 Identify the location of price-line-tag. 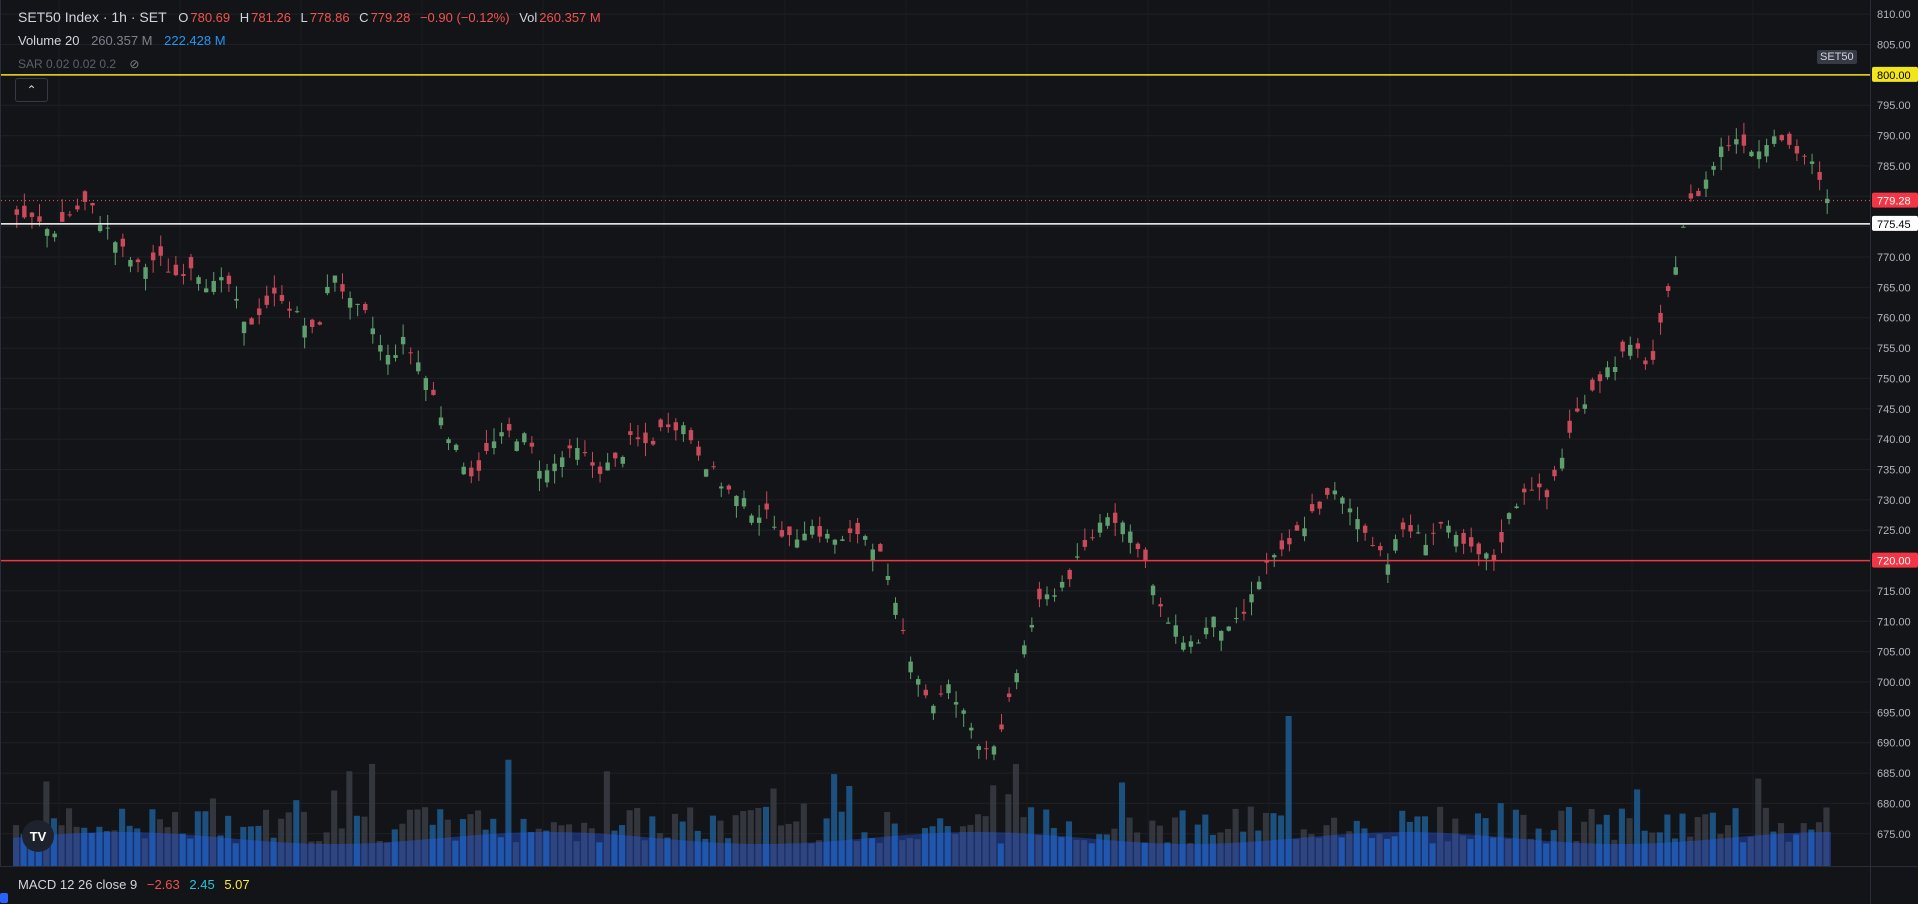
(1895, 223).